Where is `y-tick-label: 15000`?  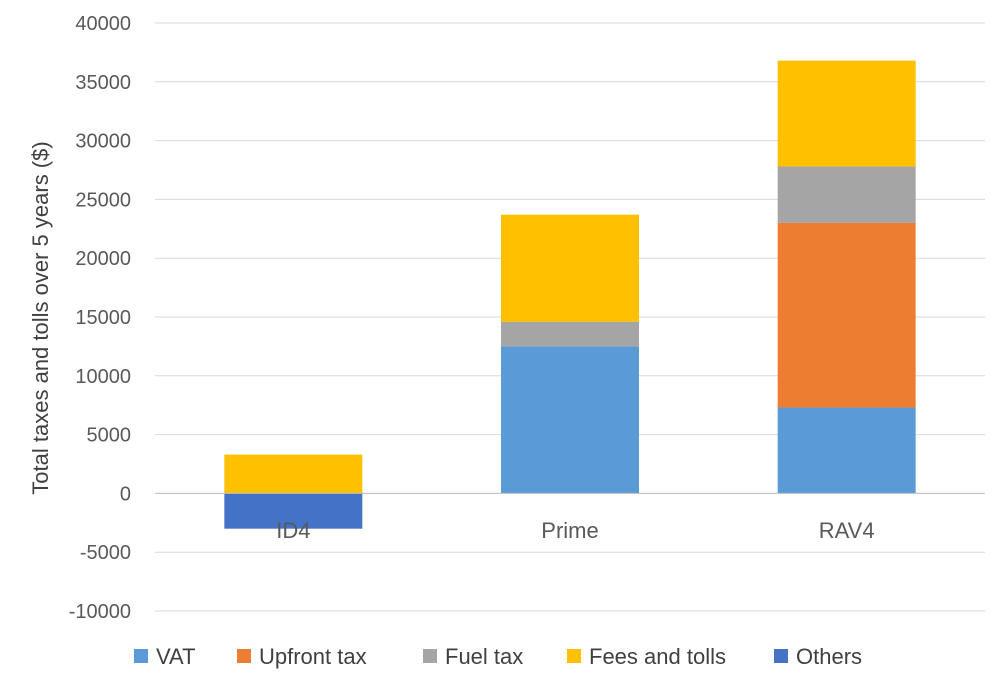 y-tick-label: 15000 is located at coordinates (103, 318).